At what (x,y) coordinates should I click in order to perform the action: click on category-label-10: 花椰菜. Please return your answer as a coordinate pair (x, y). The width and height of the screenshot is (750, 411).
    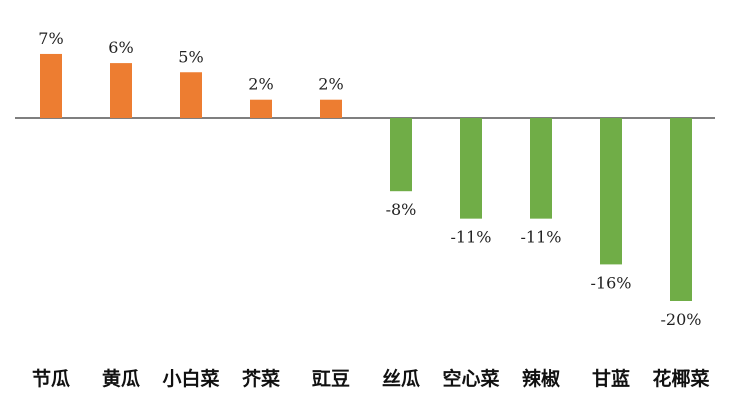
    Looking at the image, I should click on (680, 378).